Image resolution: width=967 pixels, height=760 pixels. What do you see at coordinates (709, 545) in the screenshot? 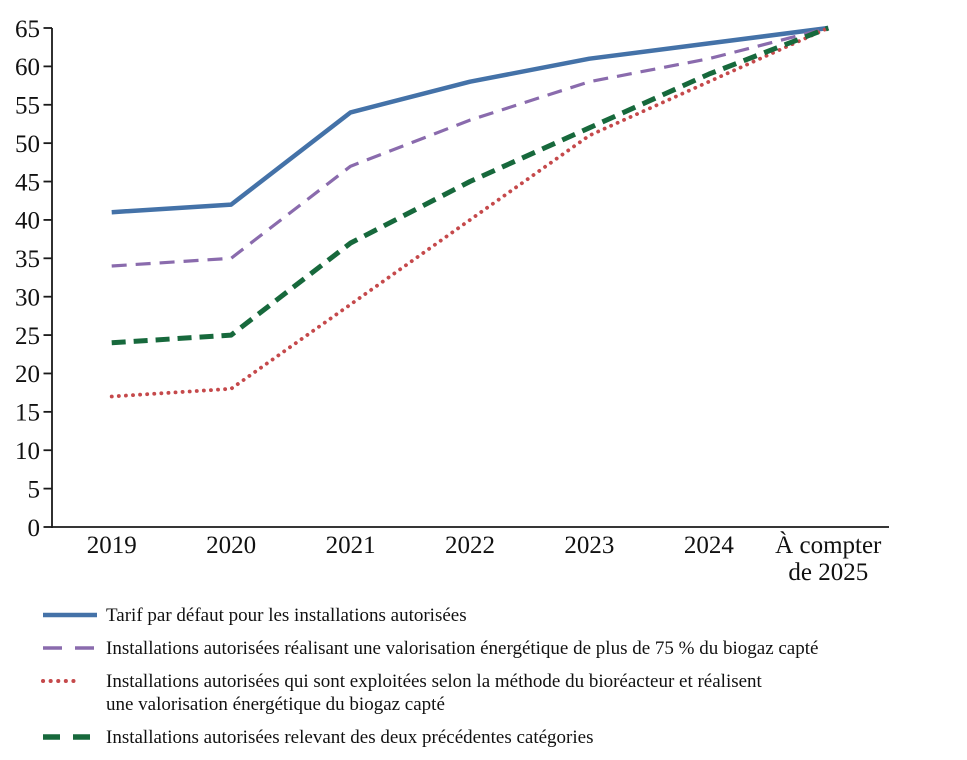
I see `x-axis-tick-label: 2024` at bounding box center [709, 545].